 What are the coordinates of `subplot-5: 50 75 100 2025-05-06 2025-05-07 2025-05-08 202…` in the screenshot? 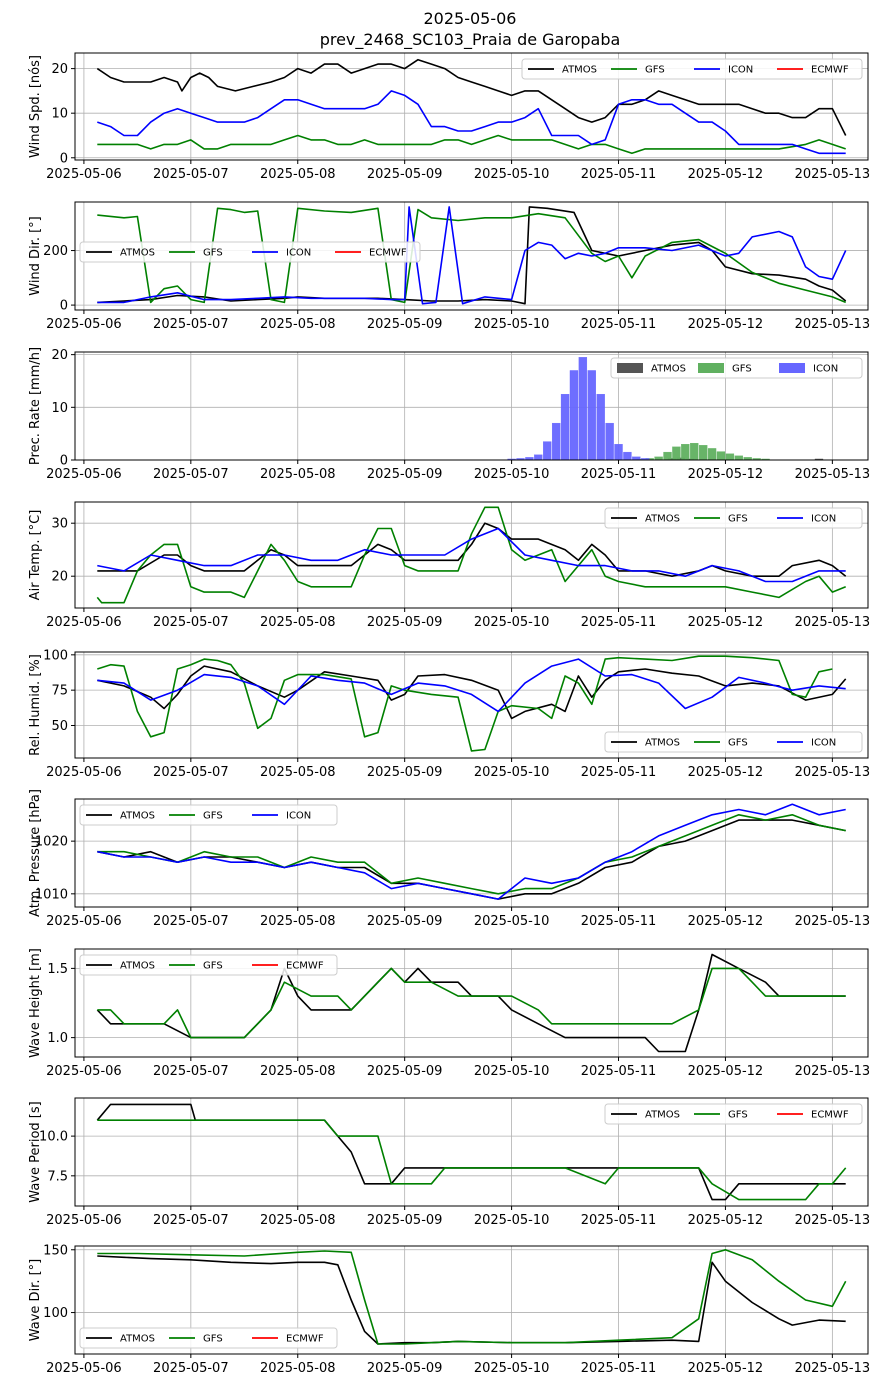 It's located at (449, 714).